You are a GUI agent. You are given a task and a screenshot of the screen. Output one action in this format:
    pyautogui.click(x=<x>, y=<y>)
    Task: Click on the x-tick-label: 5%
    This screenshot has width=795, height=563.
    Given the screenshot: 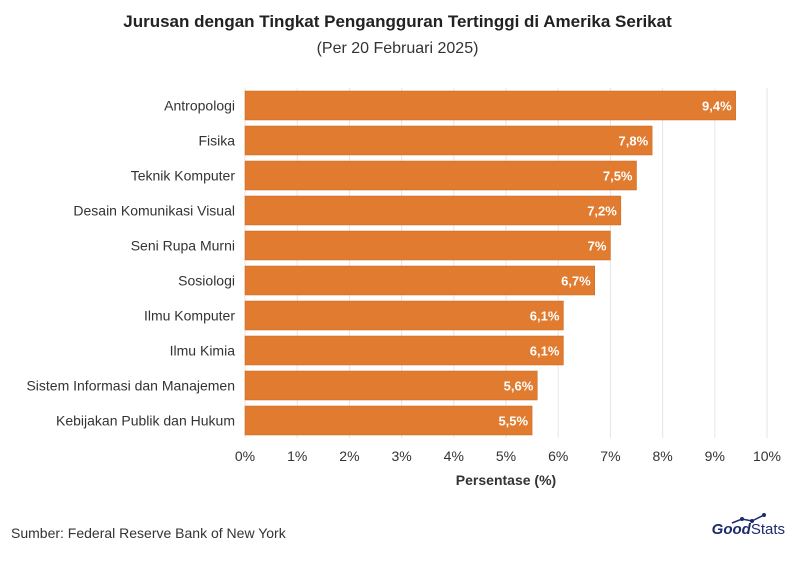 What is the action you would take?
    pyautogui.click(x=506, y=456)
    